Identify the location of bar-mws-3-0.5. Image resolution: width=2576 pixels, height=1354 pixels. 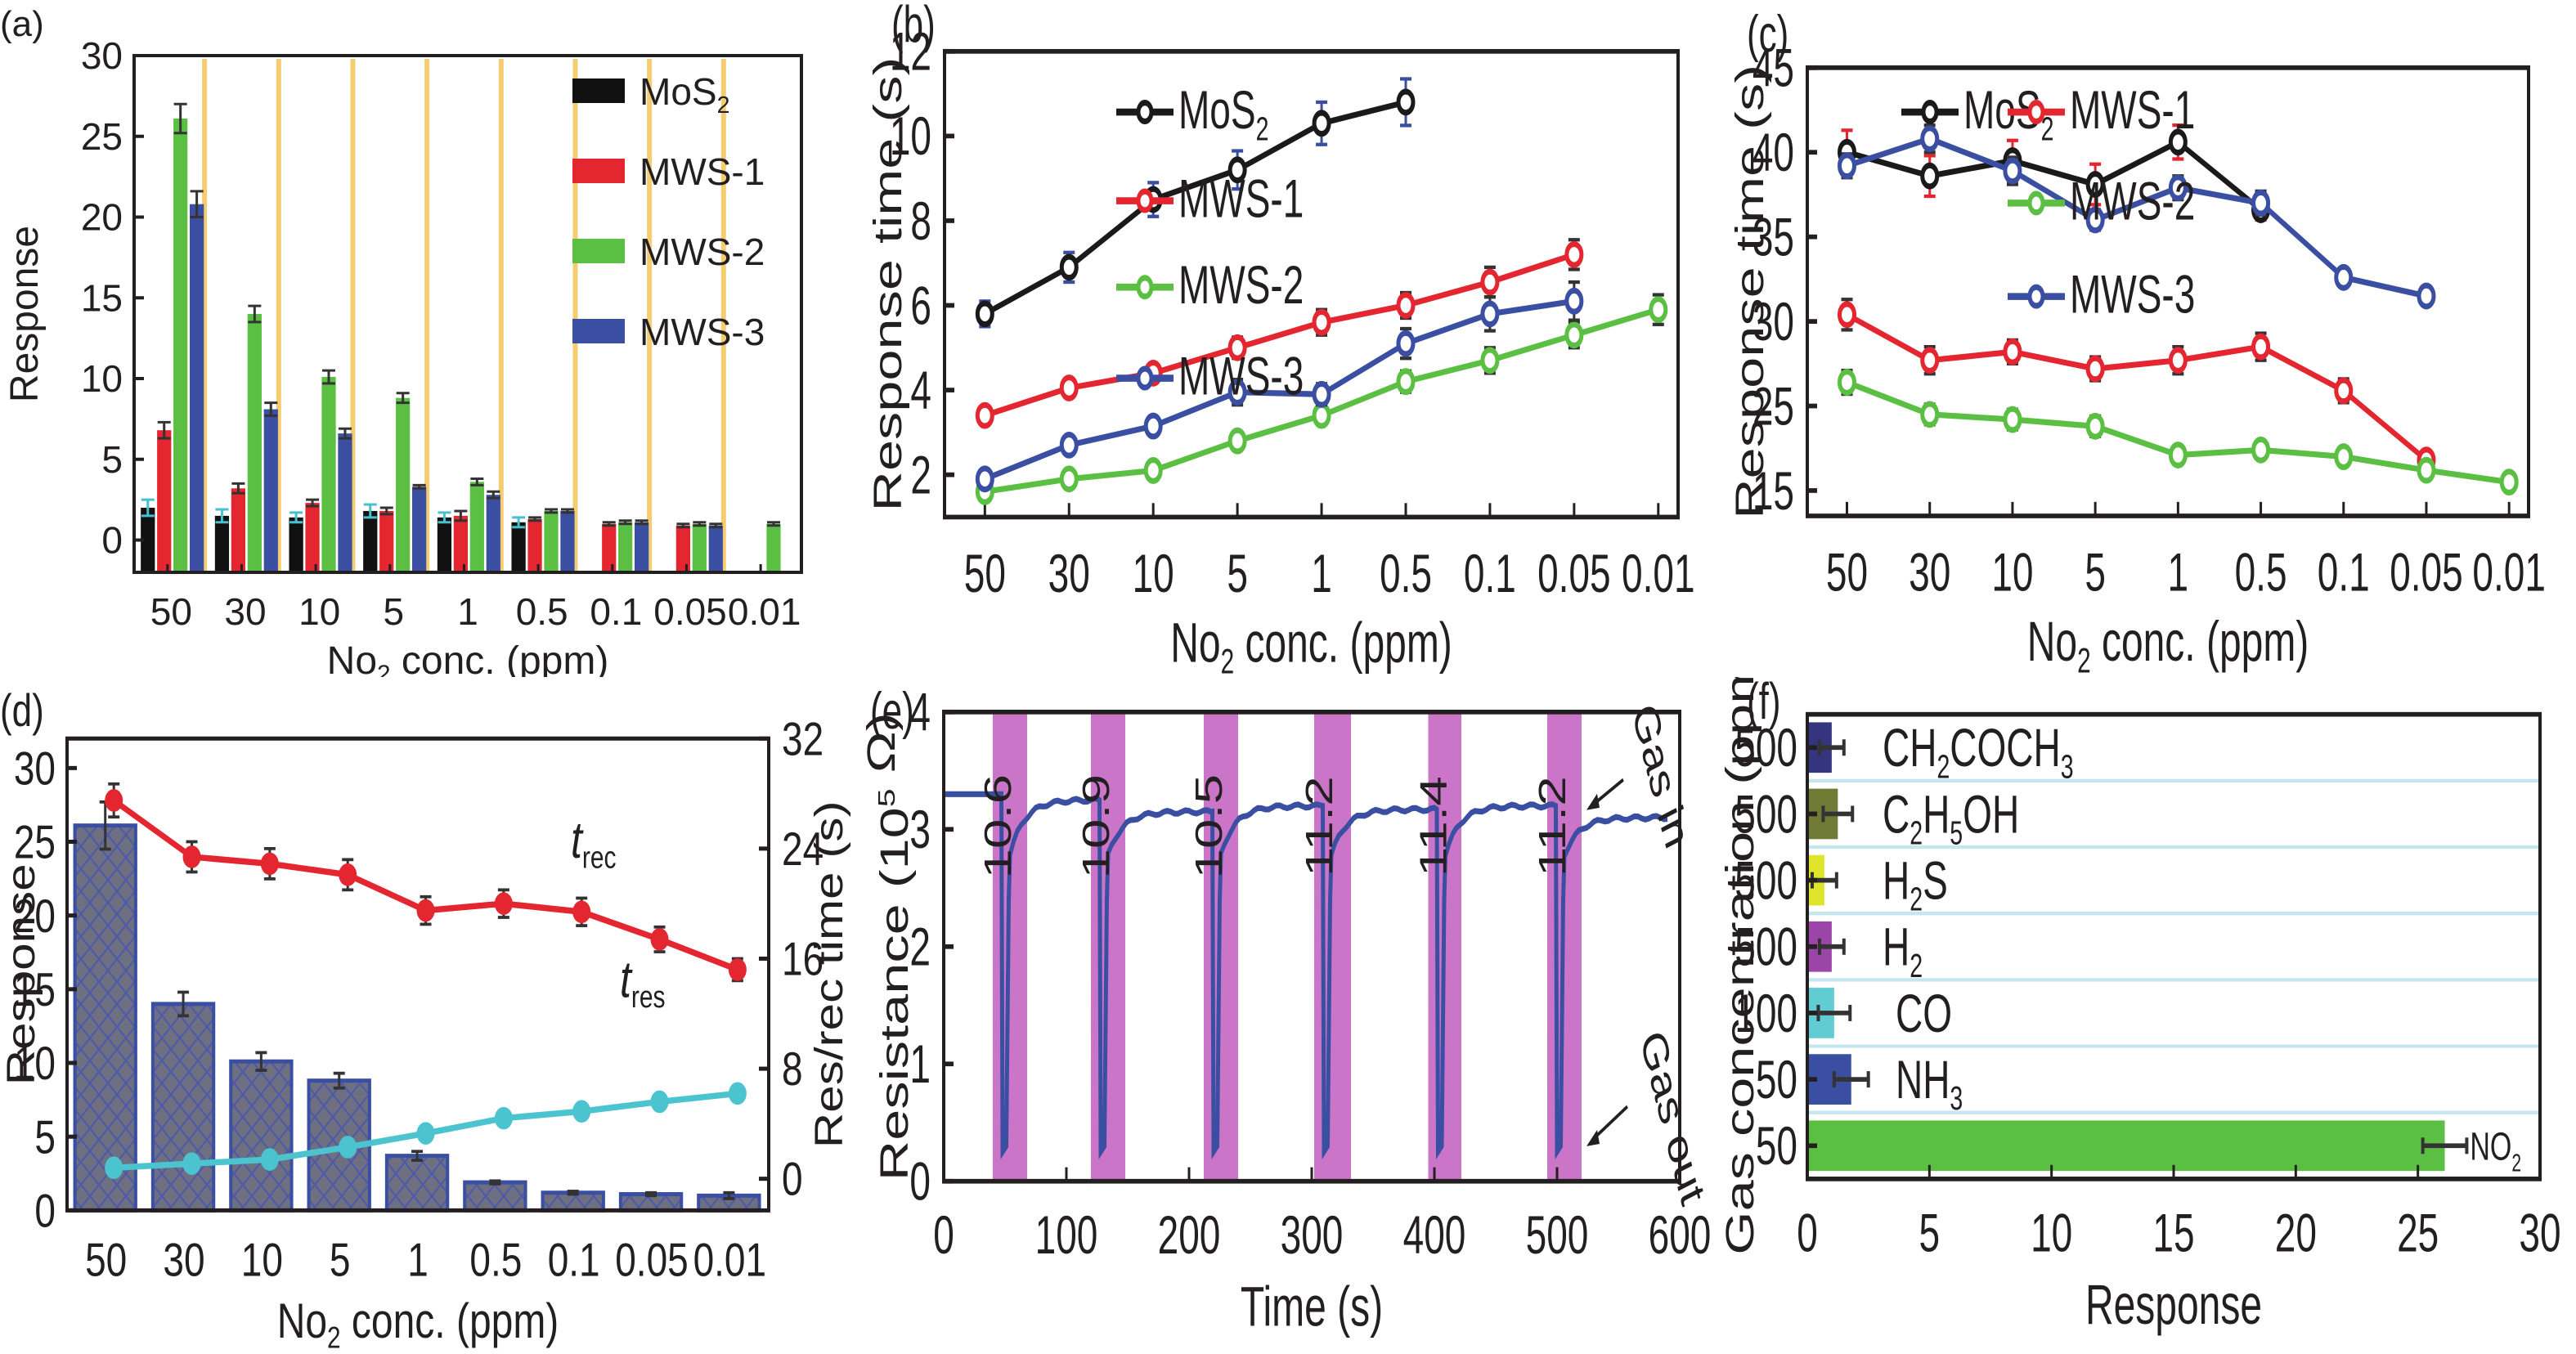
(568, 541).